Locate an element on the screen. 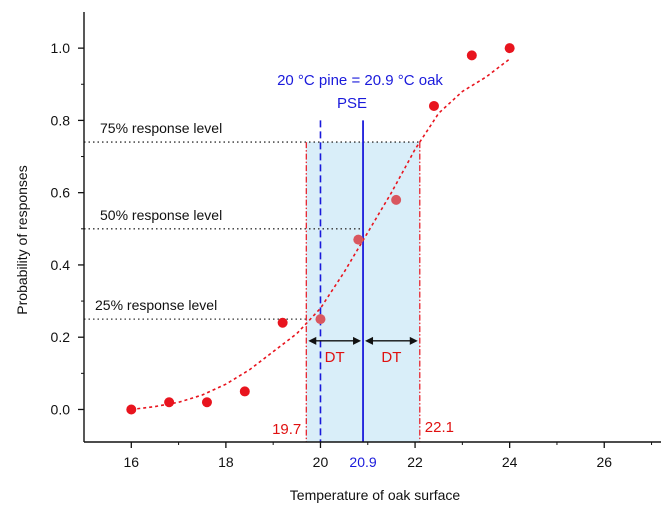 This screenshot has height=506, width=666. x-tick-label: 20 is located at coordinates (321, 462).